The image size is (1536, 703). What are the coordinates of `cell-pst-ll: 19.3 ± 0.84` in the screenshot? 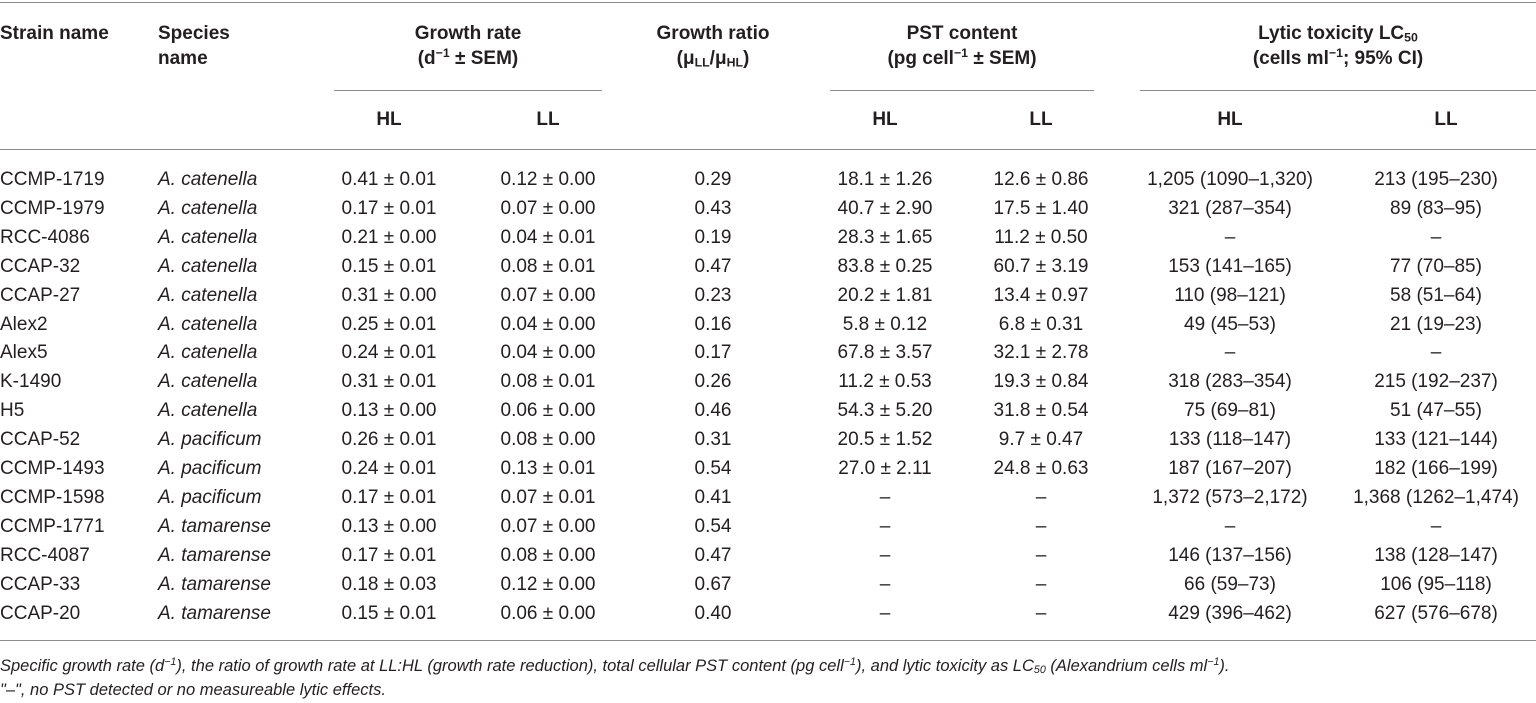 It's located at (1041, 382).